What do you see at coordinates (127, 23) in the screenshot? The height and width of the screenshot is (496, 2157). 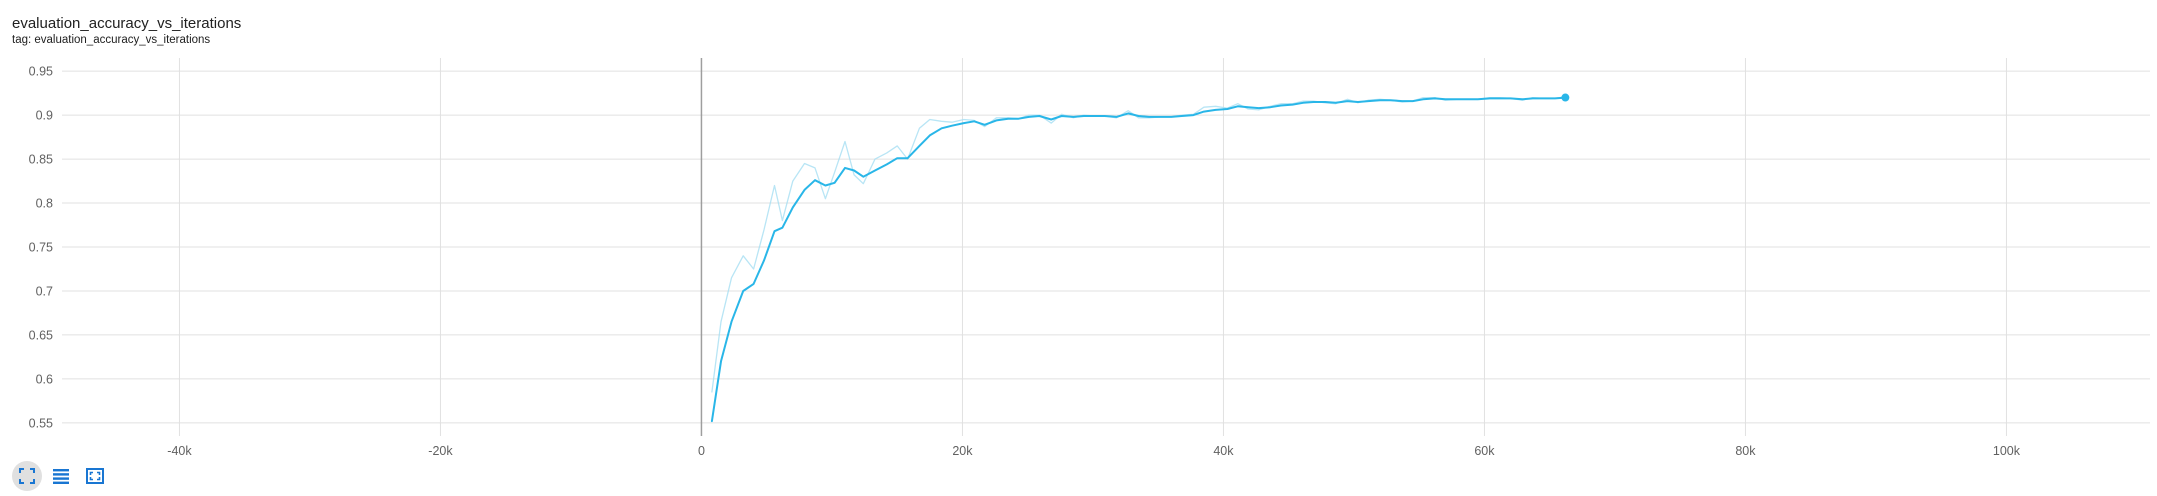 I see `chart-title: evaluation_accuracy_vs_iterations` at bounding box center [127, 23].